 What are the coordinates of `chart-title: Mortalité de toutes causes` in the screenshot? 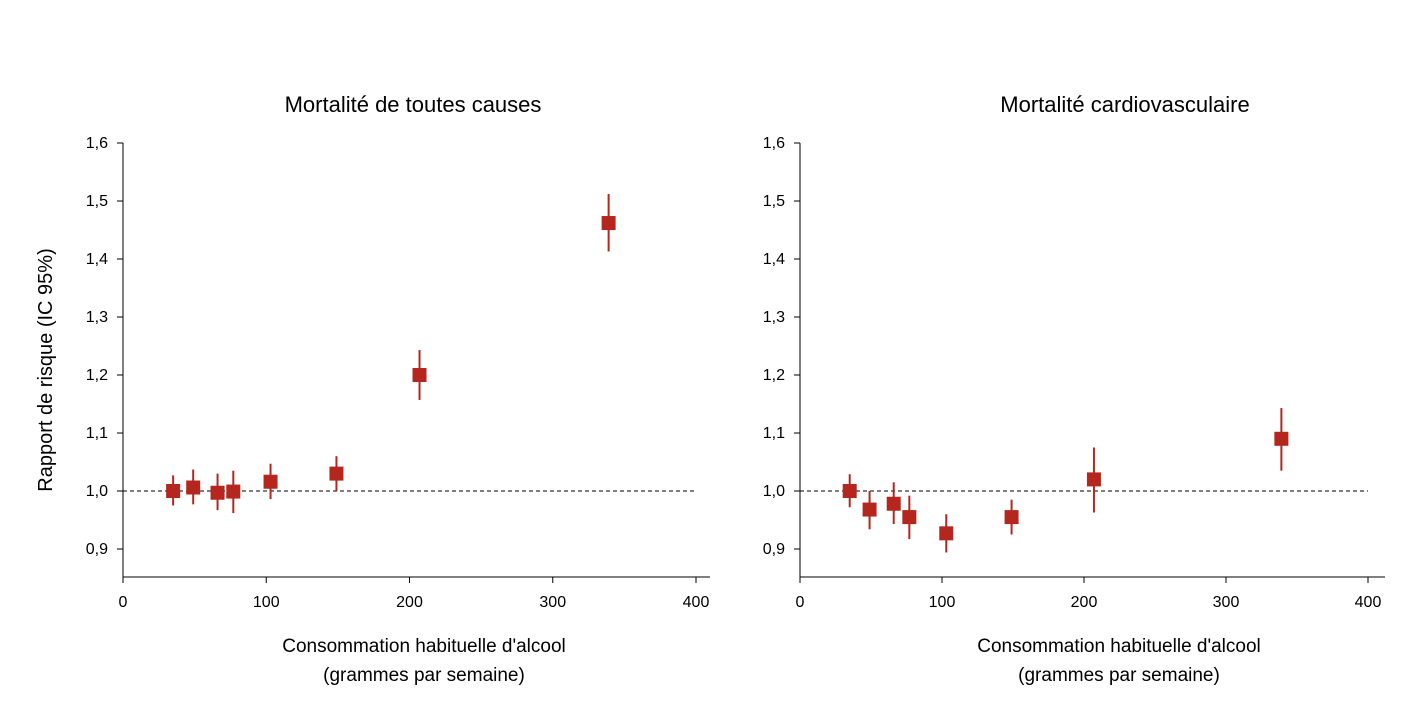 It's located at (413, 104).